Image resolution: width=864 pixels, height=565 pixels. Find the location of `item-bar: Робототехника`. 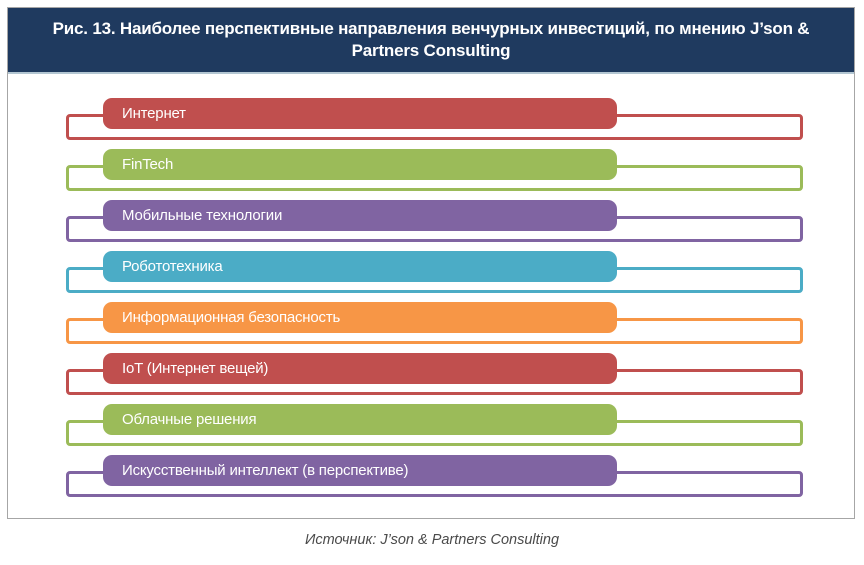

item-bar: Робототехника is located at coordinates (360, 266).